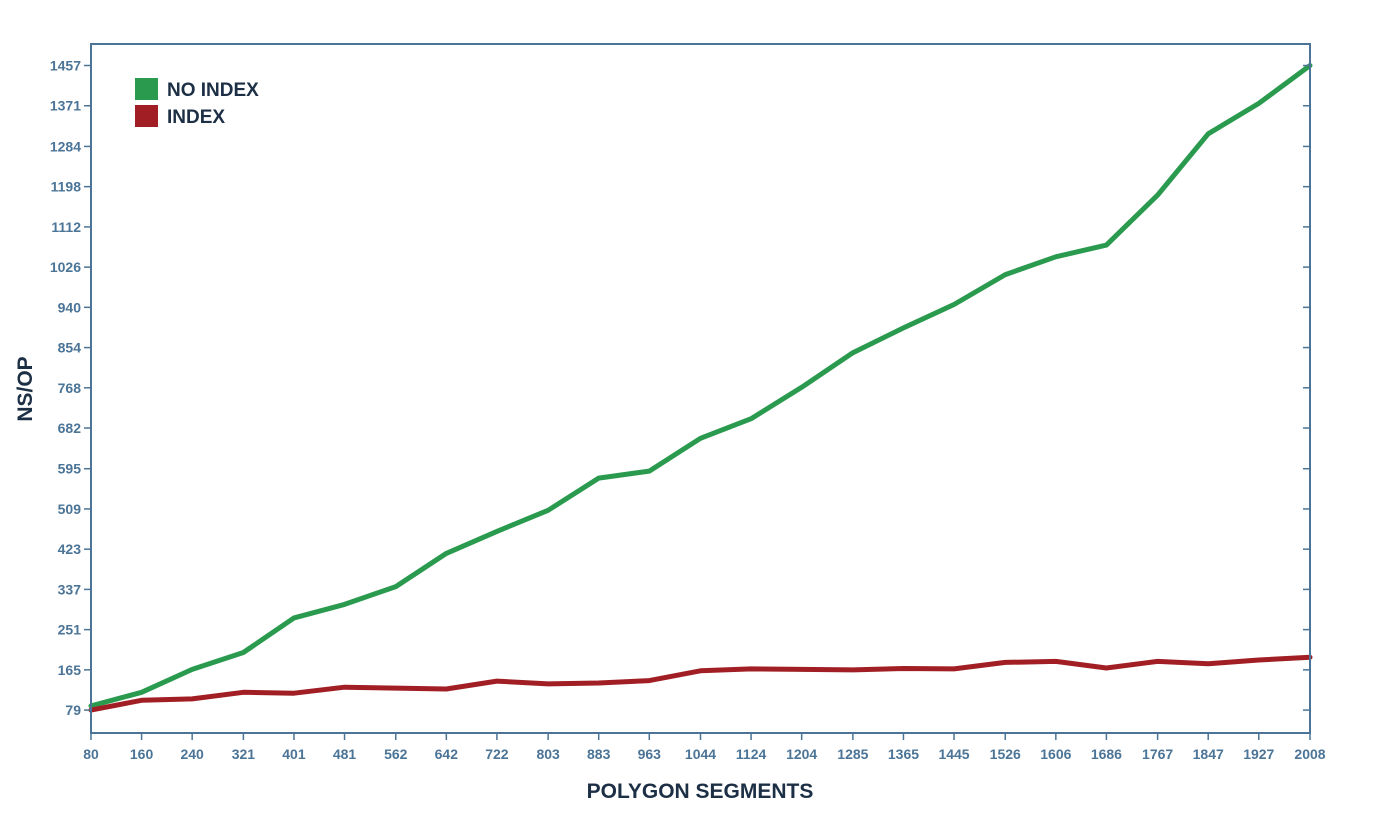 Image resolution: width=1400 pixels, height=824 pixels. Describe the element at coordinates (1309, 754) in the screenshot. I see `x-tick-label: 2008` at that location.